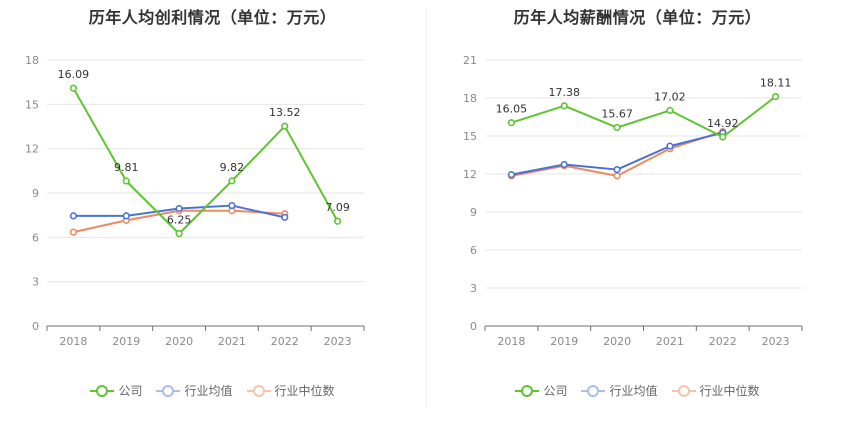  I want to click on data-label: 9.82, so click(232, 167).